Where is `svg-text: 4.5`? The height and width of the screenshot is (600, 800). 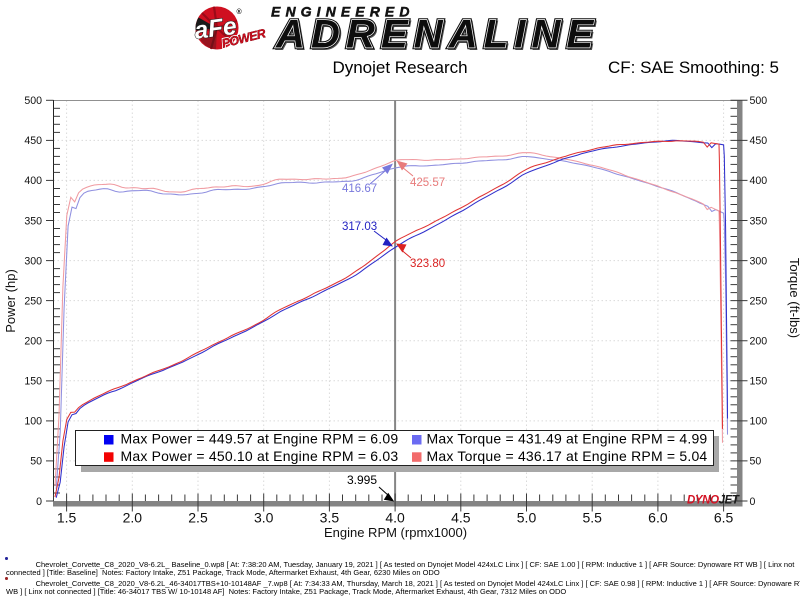 svg-text: 4.5 is located at coordinates (461, 517).